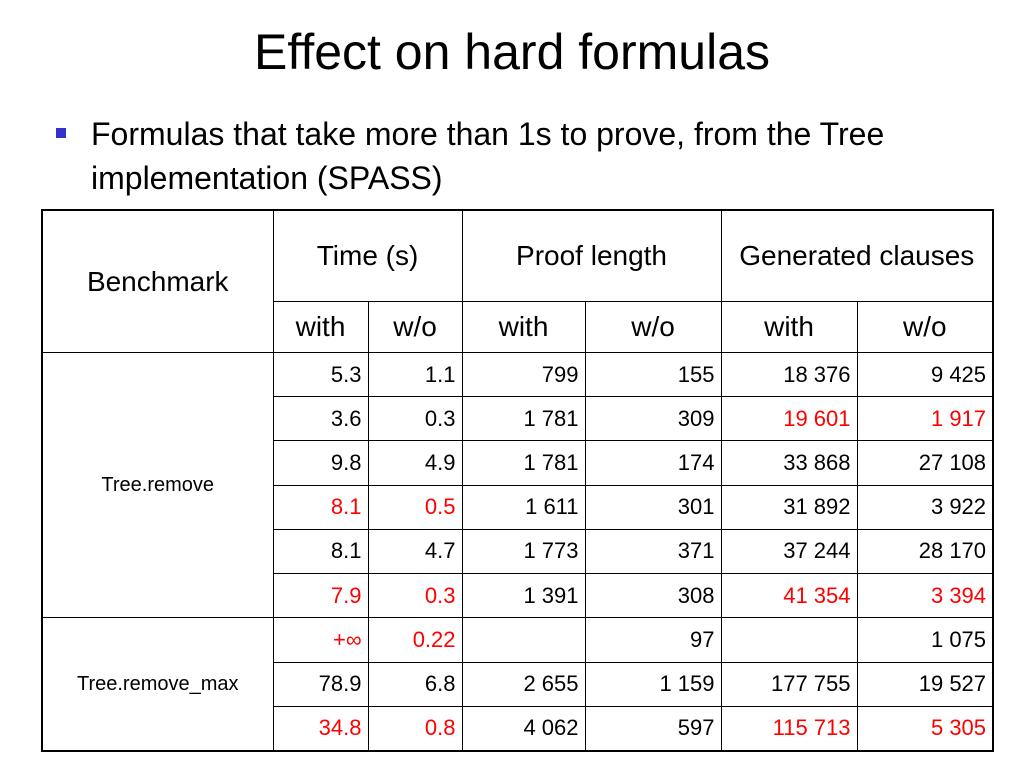 Image resolution: width=1024 pixels, height=768 pixels. I want to click on cell-time-wo: 0.8, so click(415, 728).